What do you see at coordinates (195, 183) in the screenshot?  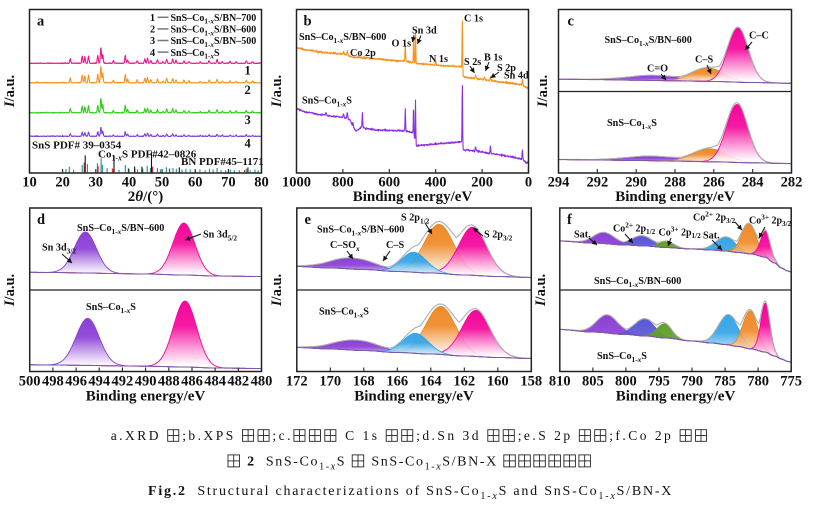 I see `svg-text: 60` at bounding box center [195, 183].